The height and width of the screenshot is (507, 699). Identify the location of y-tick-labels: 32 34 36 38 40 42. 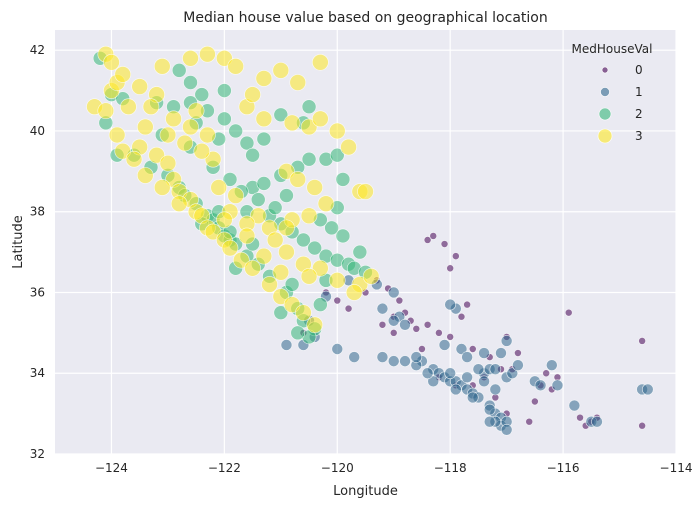
(37, 252).